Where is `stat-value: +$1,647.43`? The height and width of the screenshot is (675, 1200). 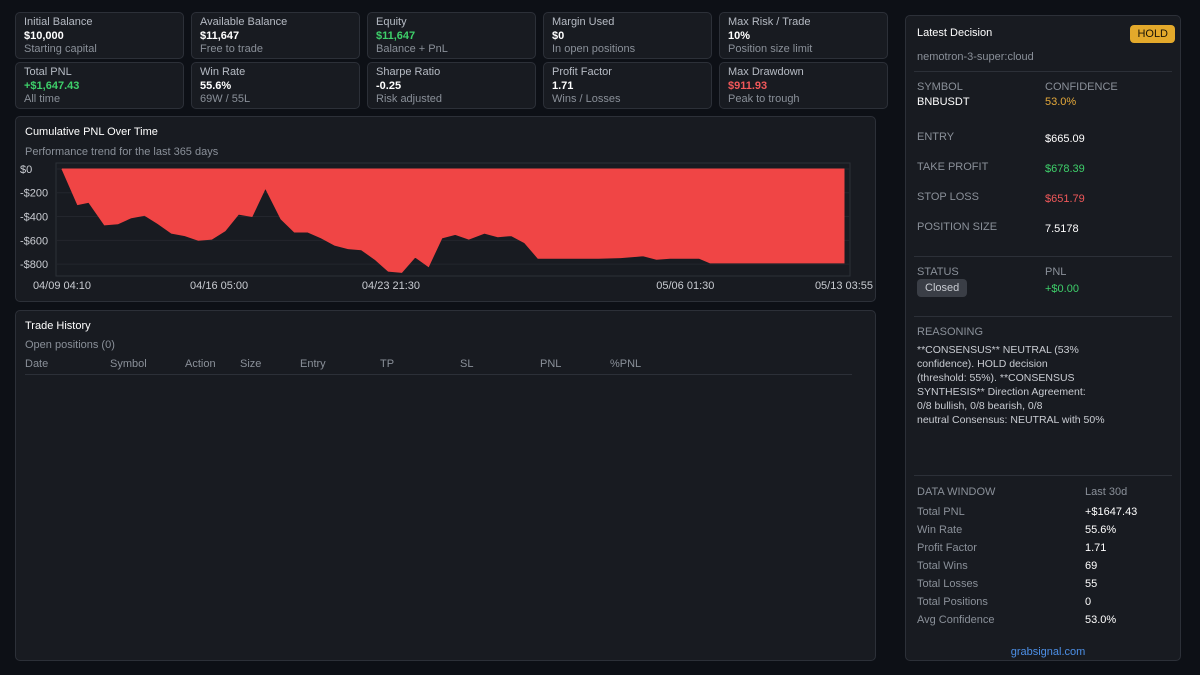 stat-value: +$1,647.43 is located at coordinates (52, 86).